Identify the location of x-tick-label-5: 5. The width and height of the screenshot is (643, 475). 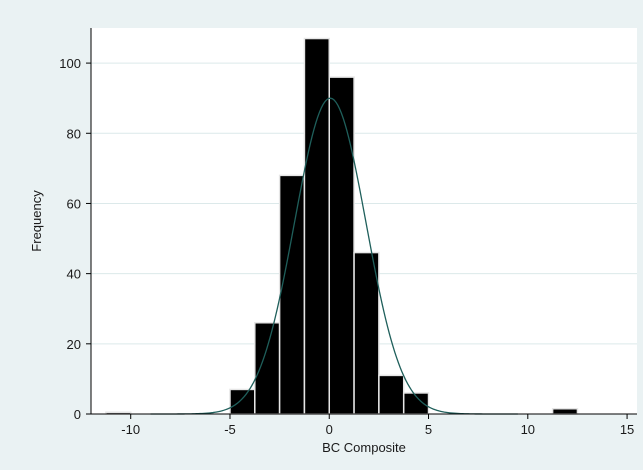
(428, 429).